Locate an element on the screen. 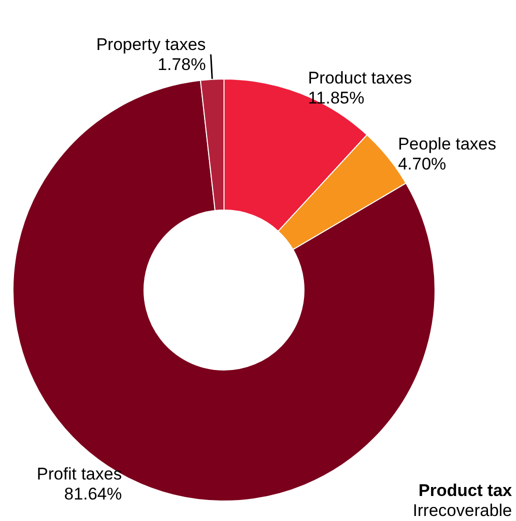  data-label: 81.64% is located at coordinates (93, 494).